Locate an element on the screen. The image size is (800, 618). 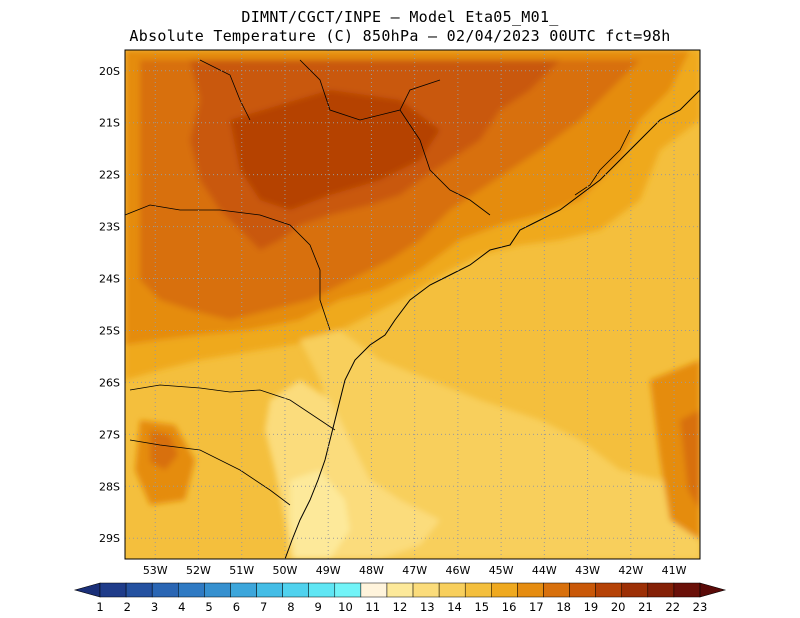
colorbar-label: 11 is located at coordinates (372, 607).